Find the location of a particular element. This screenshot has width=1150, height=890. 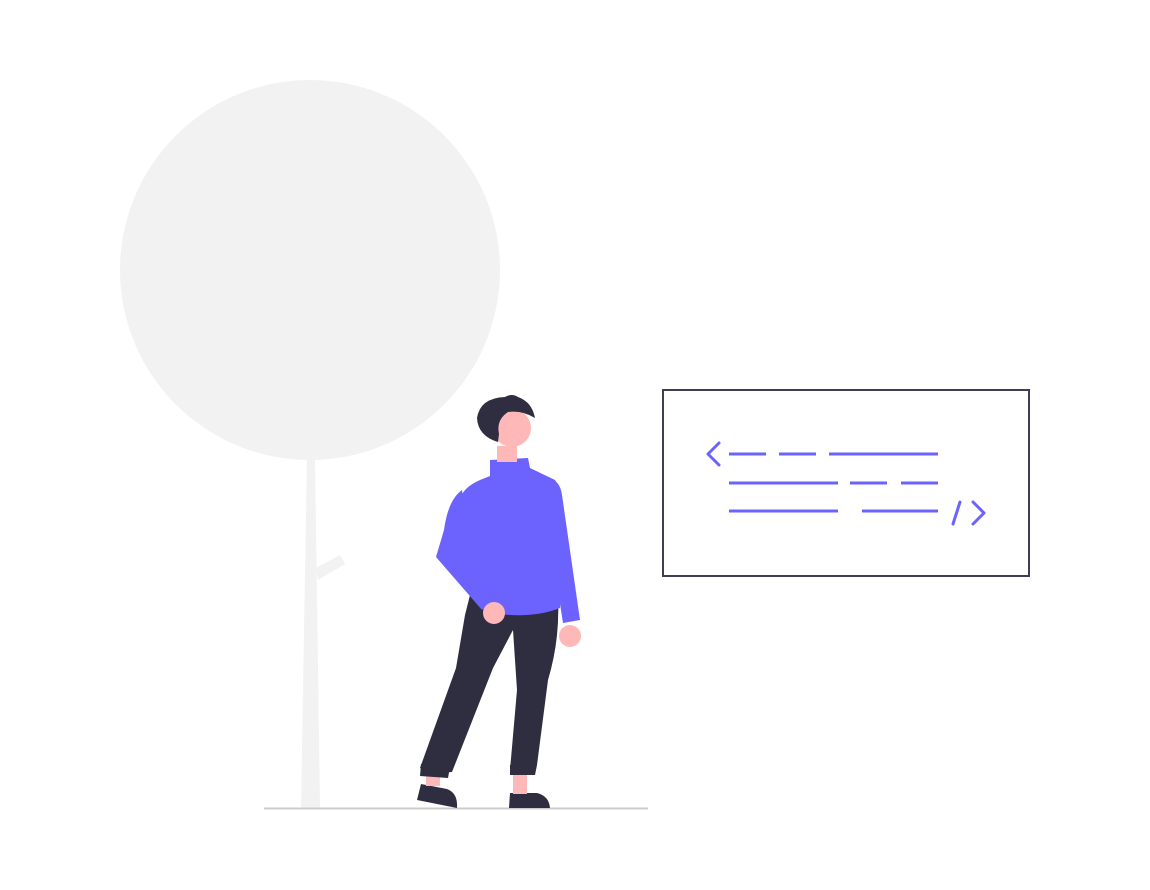

left-shoe is located at coordinates (437, 796).